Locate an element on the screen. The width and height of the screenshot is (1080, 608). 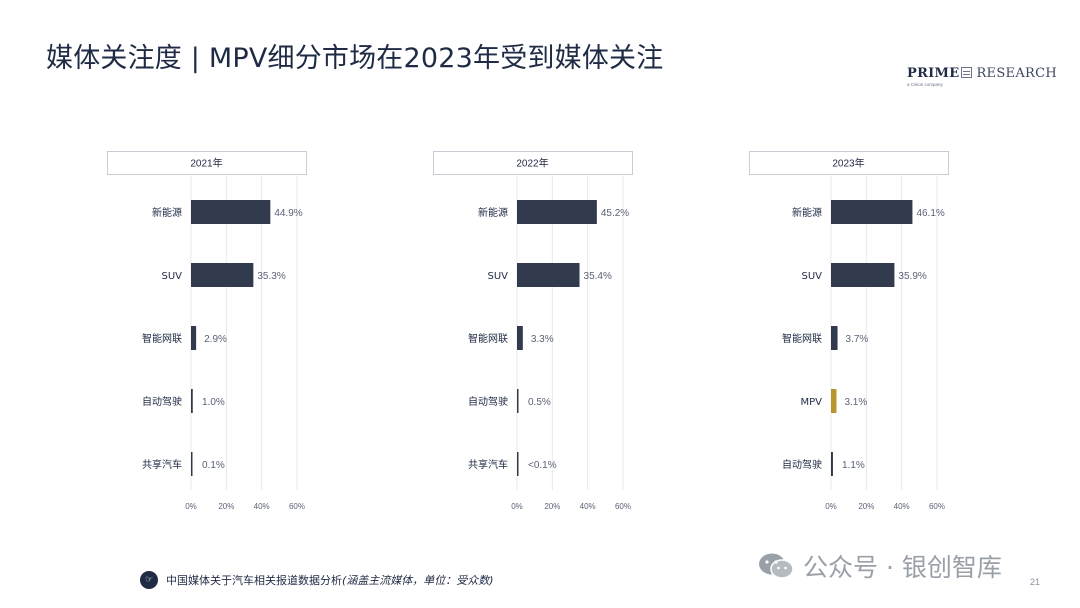
logo-prime-text: PRIME is located at coordinates (933, 73).